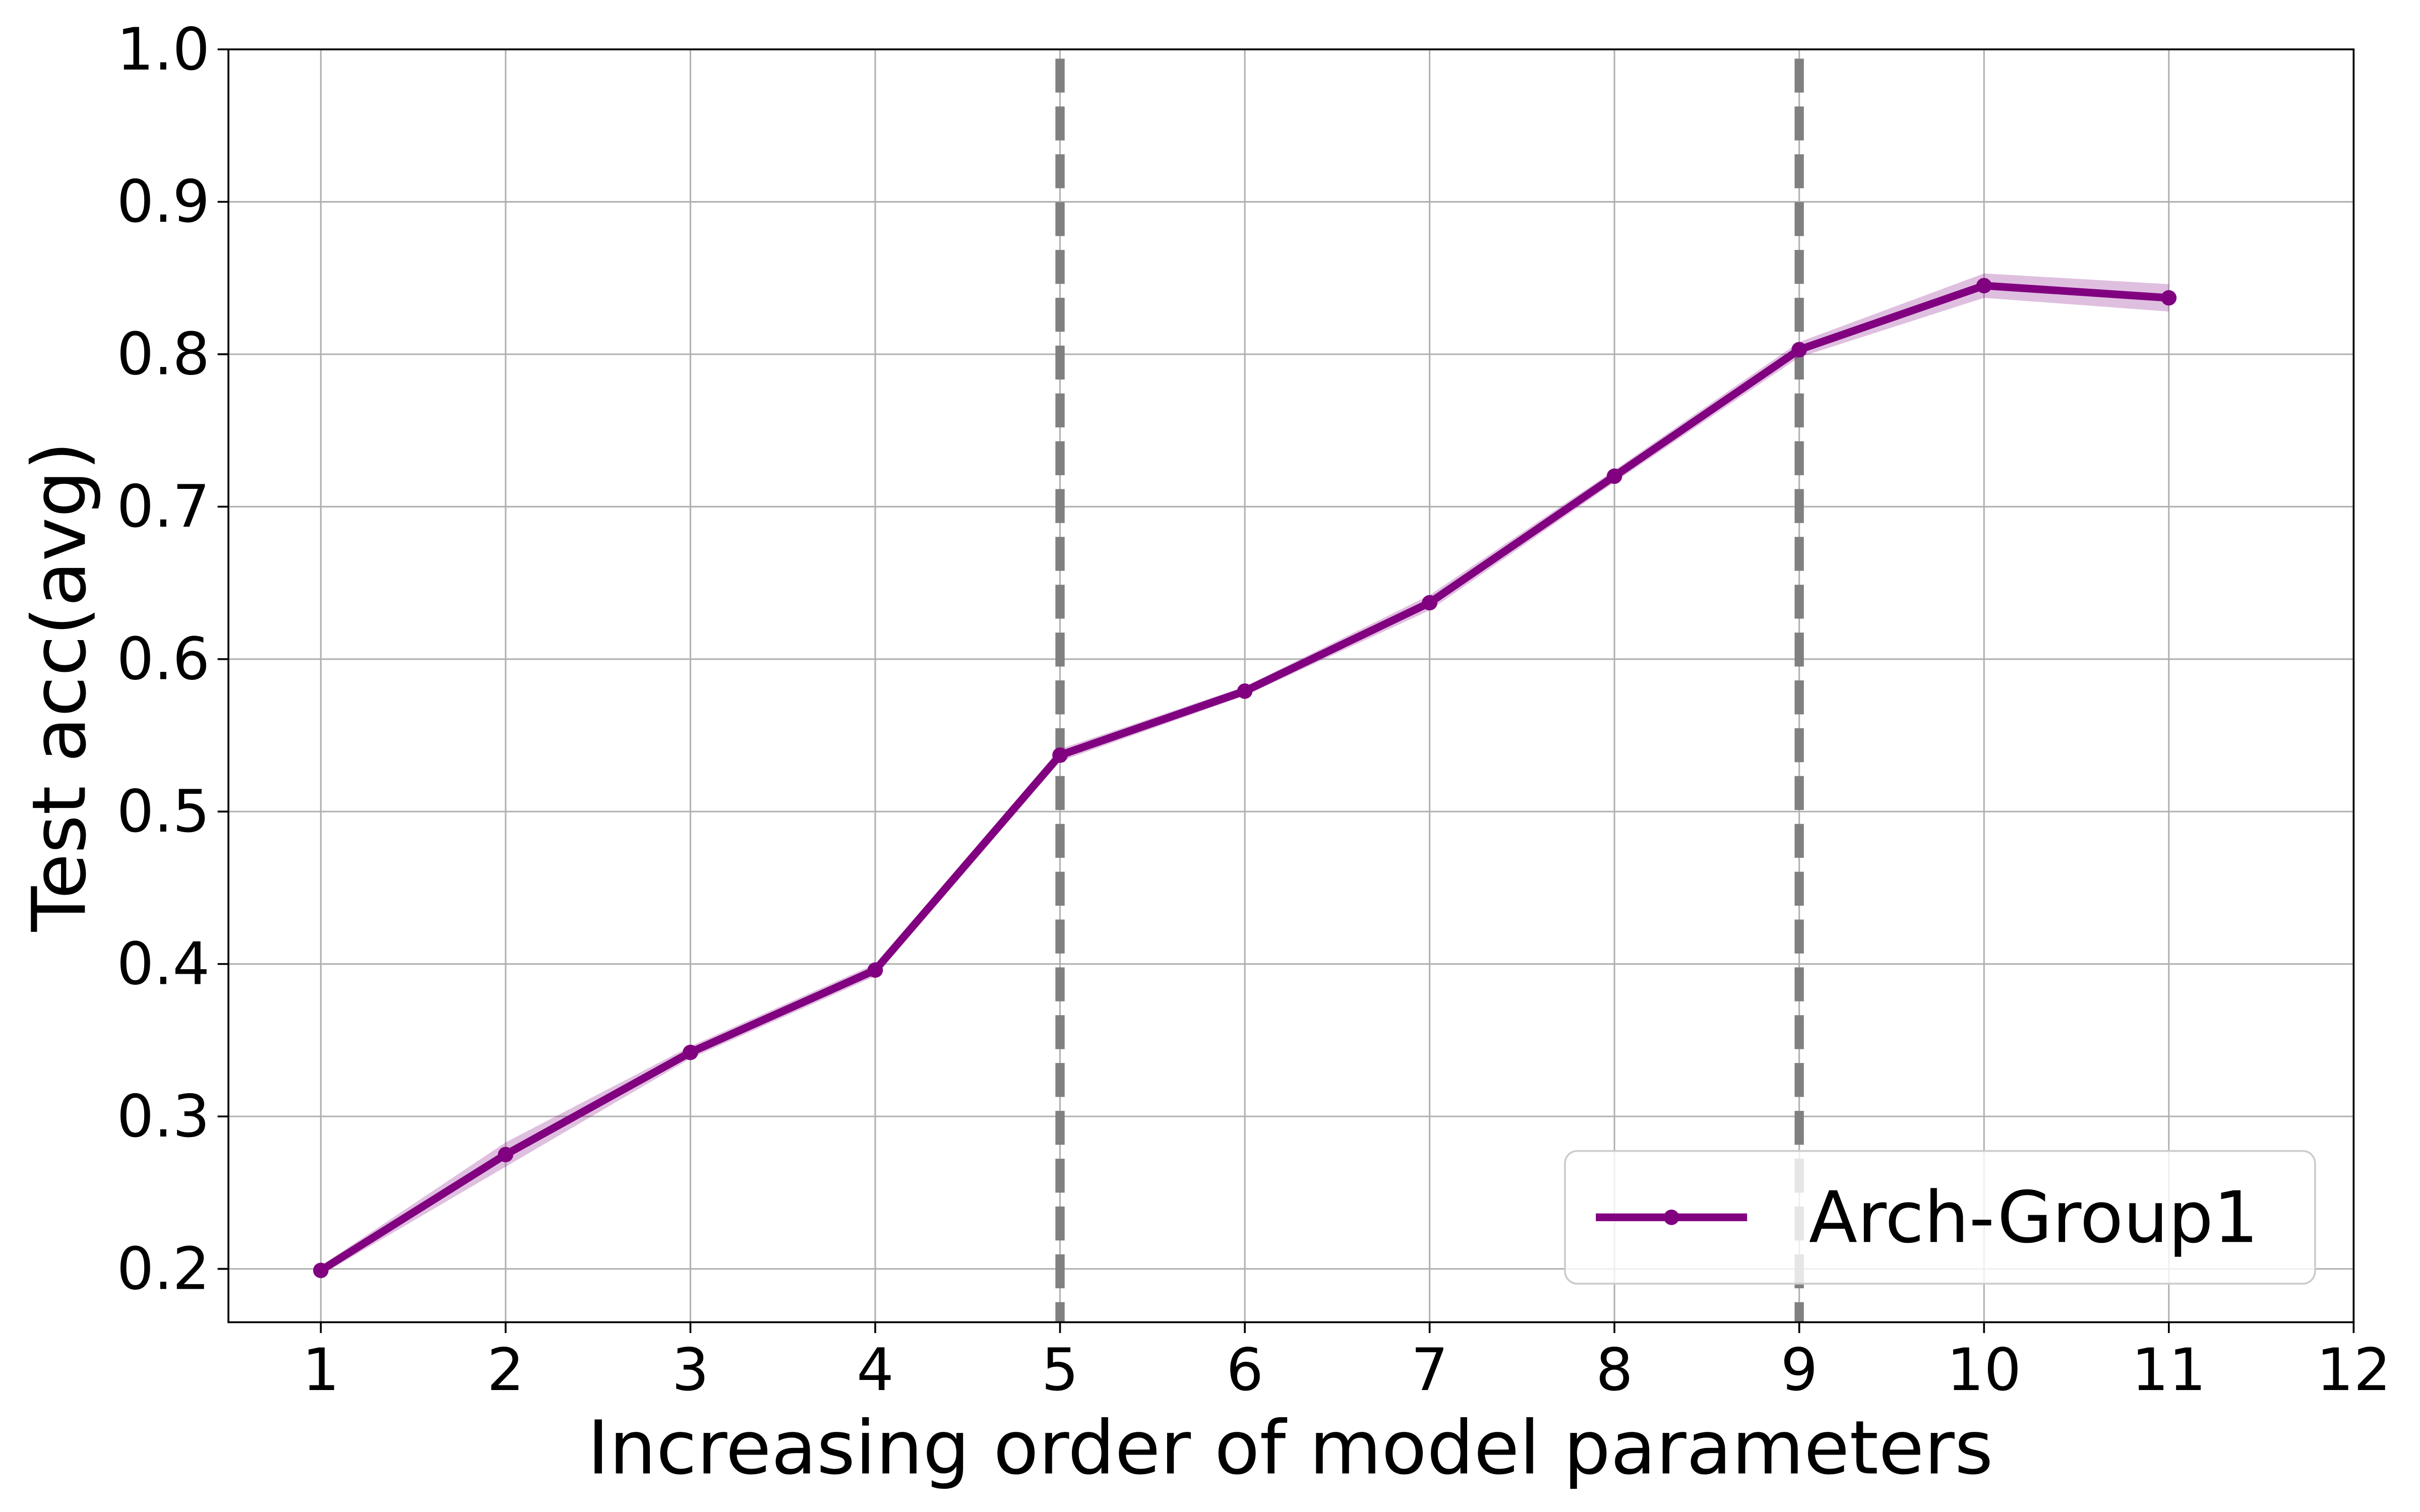 The width and height of the screenshot is (2420, 1512). What do you see at coordinates (1671, 1217) in the screenshot?
I see `legend-marker` at bounding box center [1671, 1217].